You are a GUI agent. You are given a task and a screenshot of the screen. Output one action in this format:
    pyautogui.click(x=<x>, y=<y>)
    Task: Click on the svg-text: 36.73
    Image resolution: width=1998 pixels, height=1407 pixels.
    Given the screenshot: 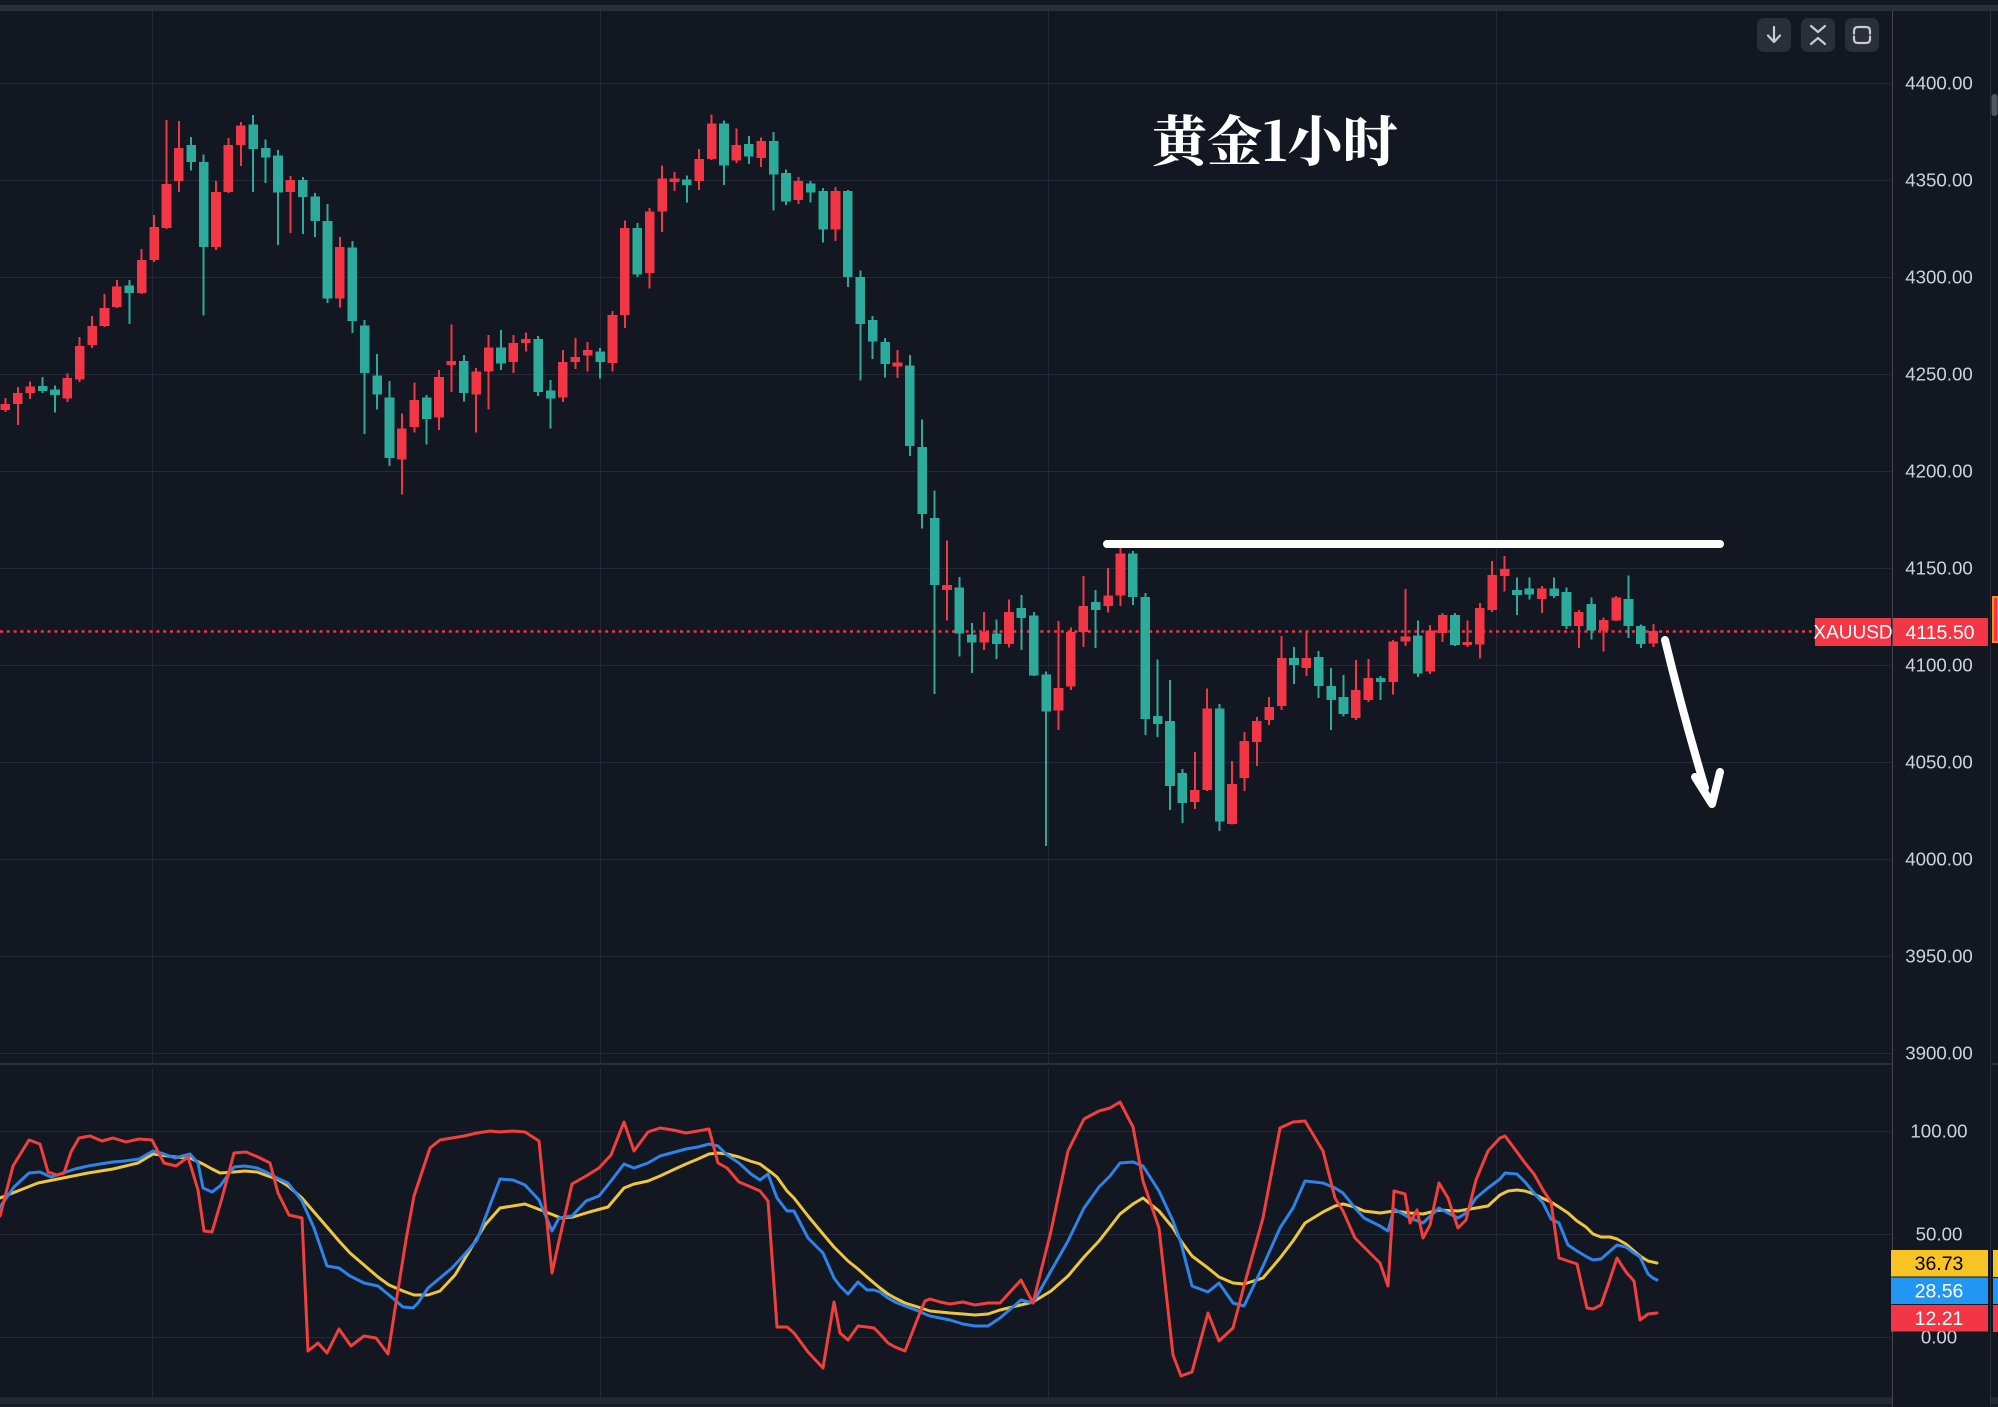 What is the action you would take?
    pyautogui.click(x=1939, y=1264)
    